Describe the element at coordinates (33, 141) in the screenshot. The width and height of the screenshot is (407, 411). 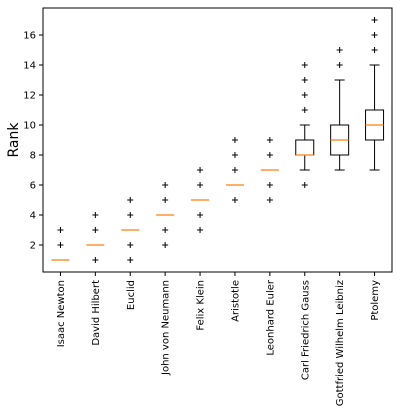
I see `y-axis: 2 4 6 8 10 12 14 16` at that location.